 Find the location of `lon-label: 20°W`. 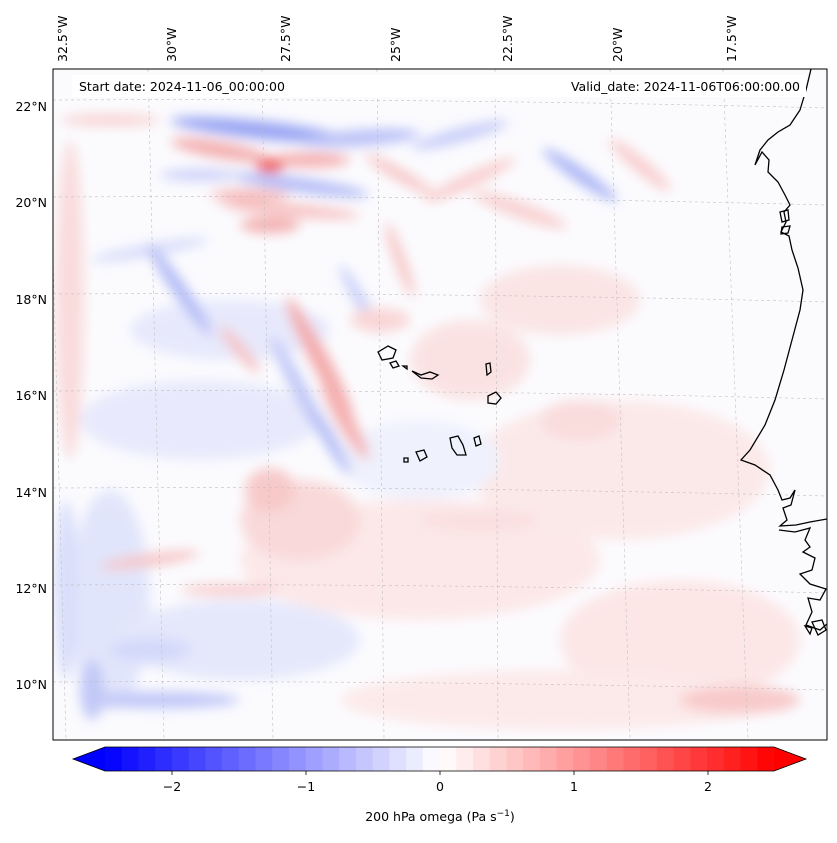

lon-label: 20°W is located at coordinates (617, 44).